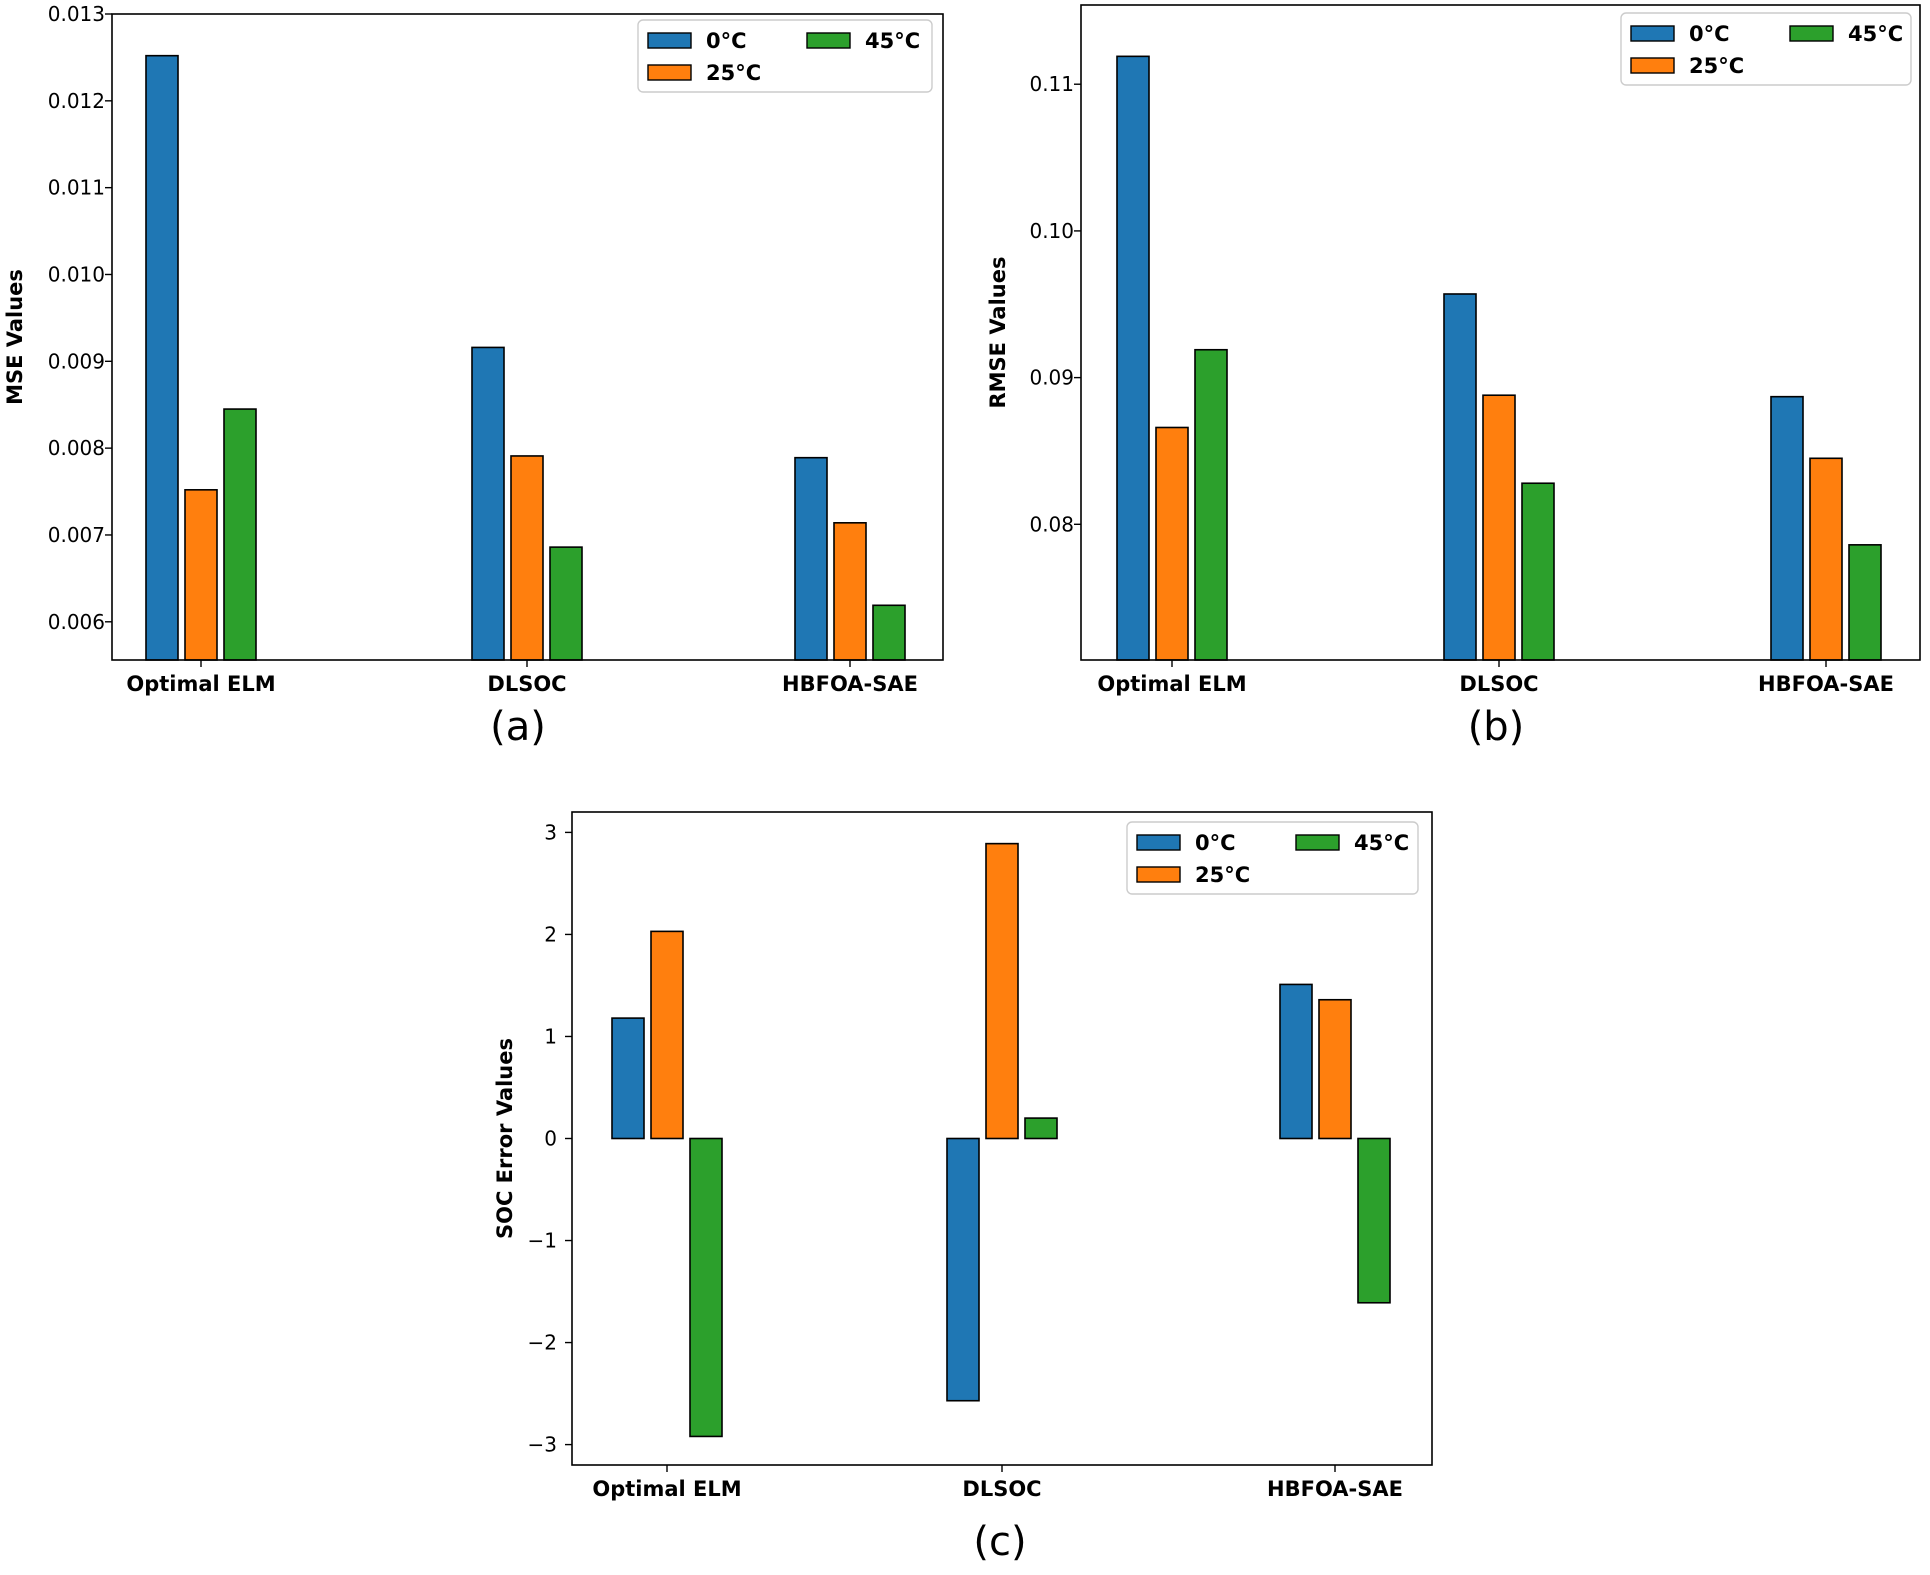 The width and height of the screenshot is (1930, 1575). What do you see at coordinates (998, 332) in the screenshot?
I see `y-axis-label: RMSE Values` at bounding box center [998, 332].